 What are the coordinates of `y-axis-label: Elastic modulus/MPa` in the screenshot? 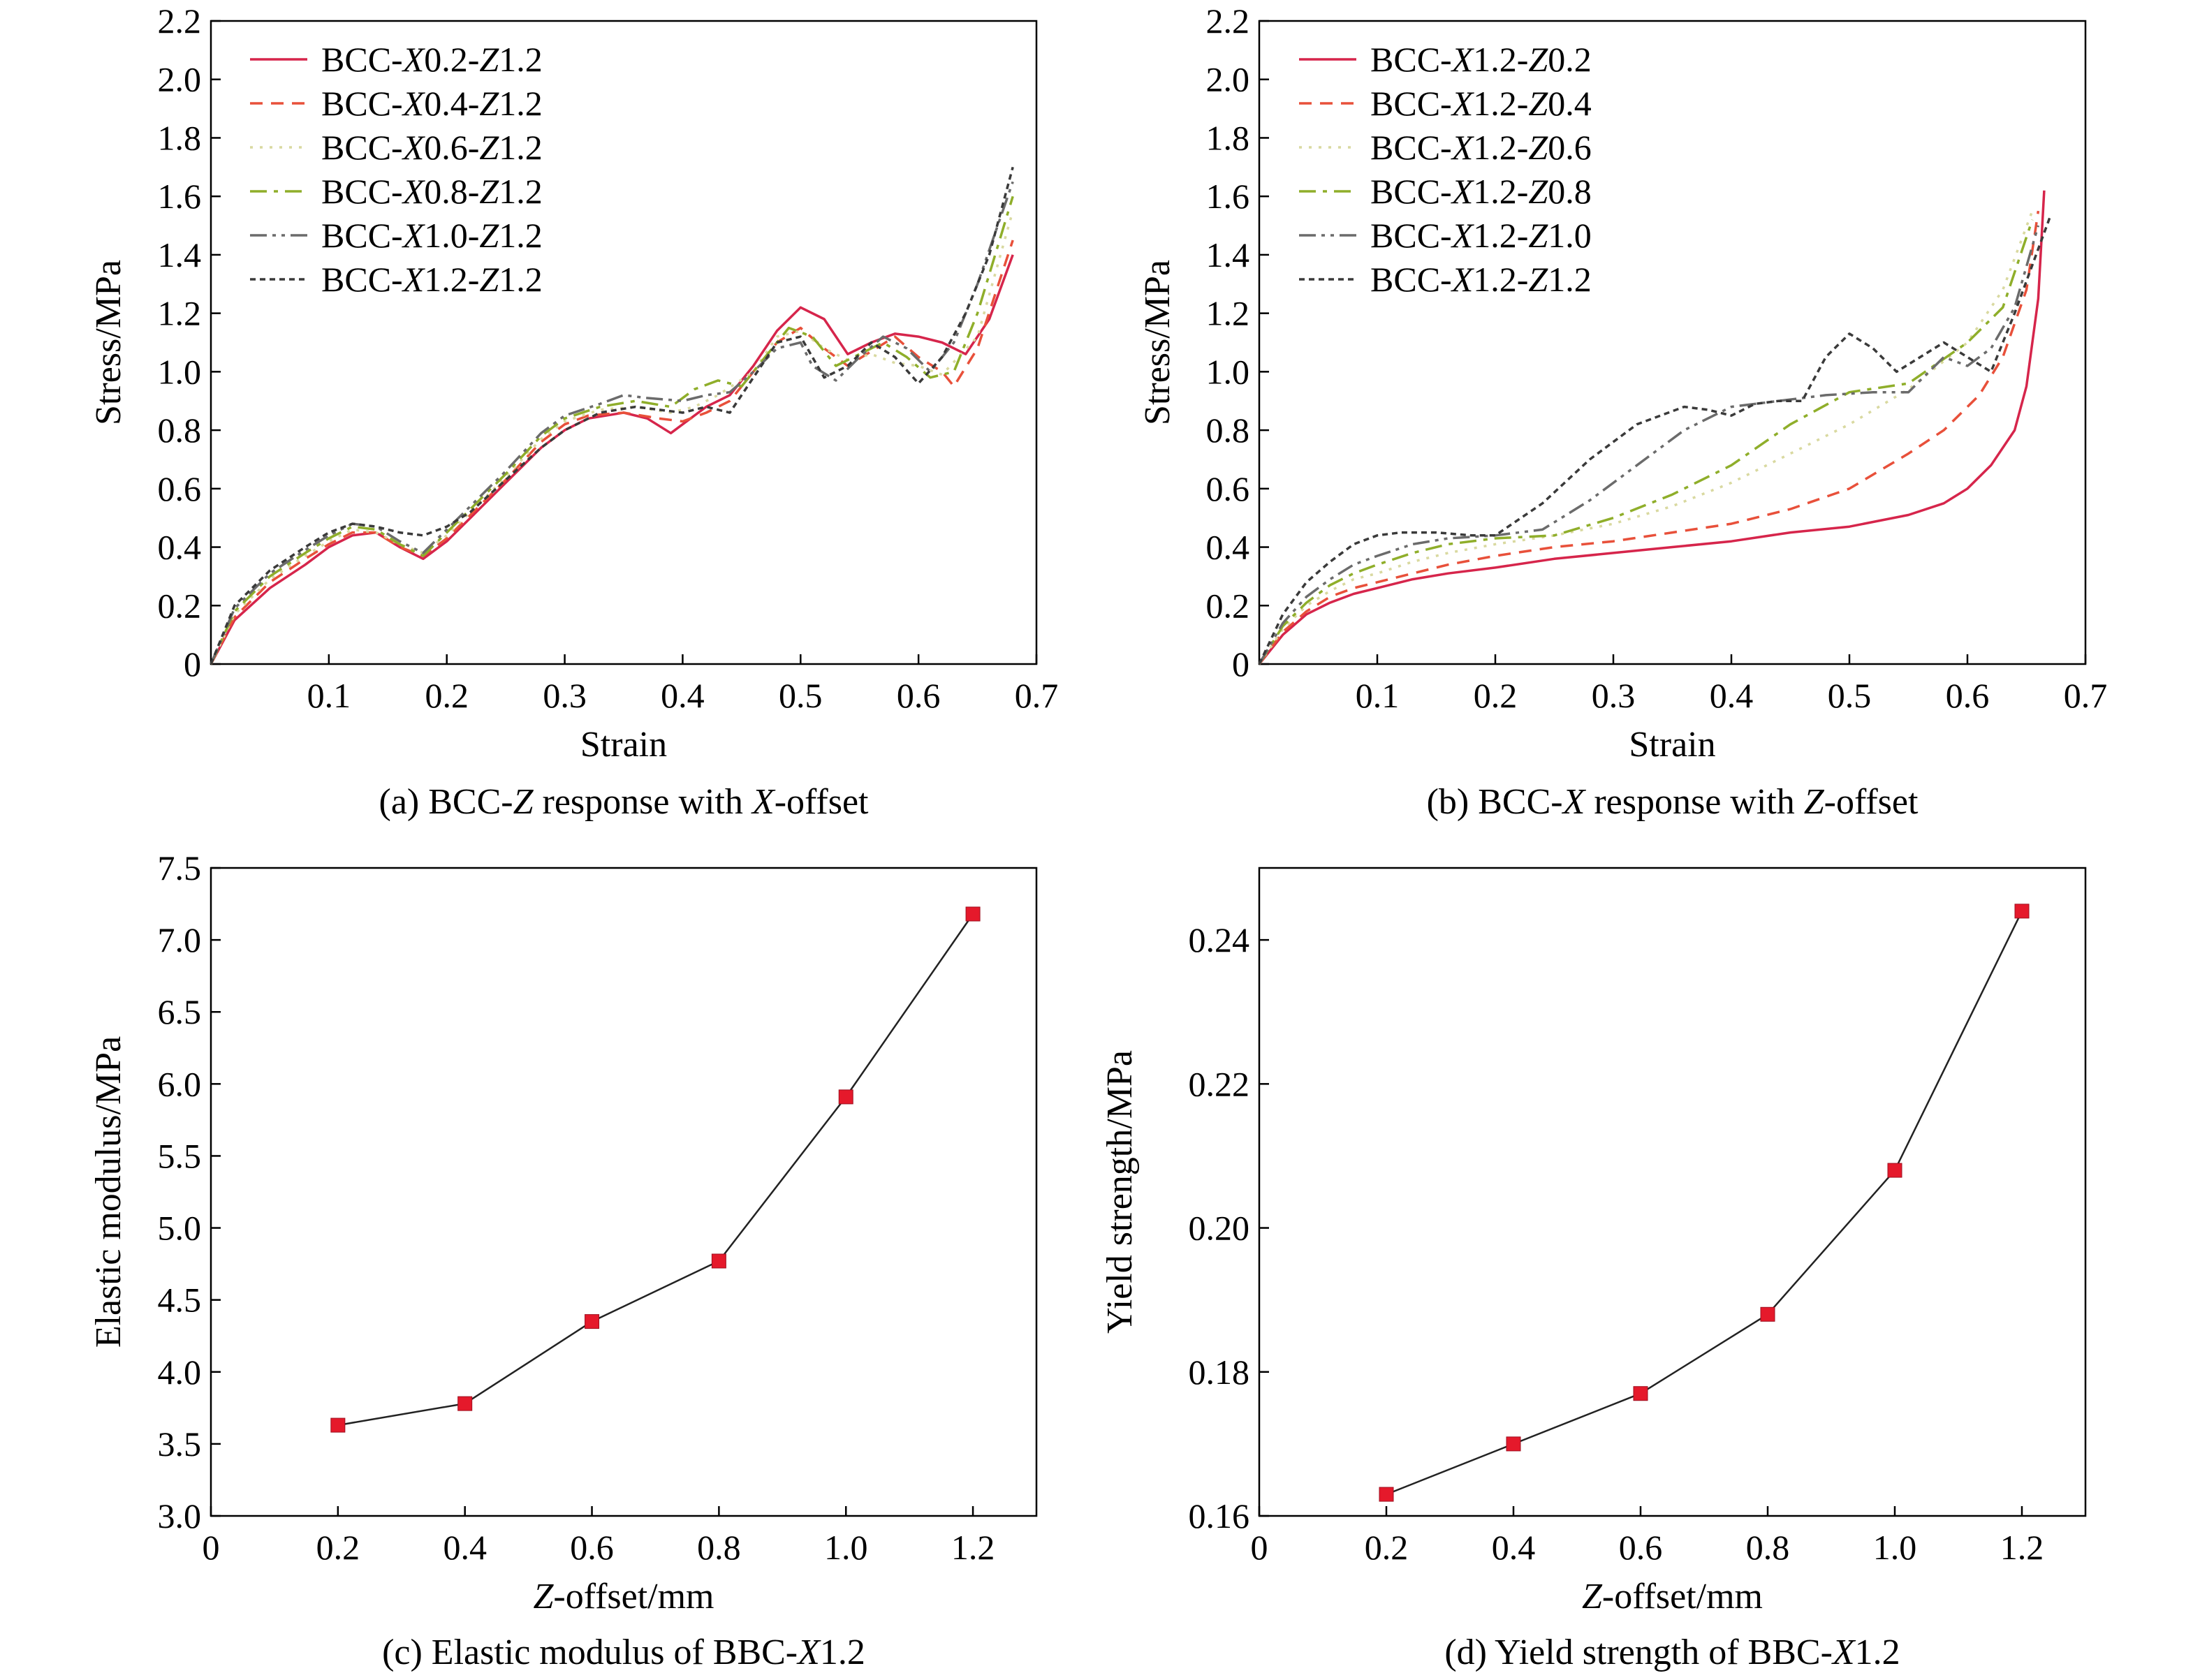 It's located at (109, 1192).